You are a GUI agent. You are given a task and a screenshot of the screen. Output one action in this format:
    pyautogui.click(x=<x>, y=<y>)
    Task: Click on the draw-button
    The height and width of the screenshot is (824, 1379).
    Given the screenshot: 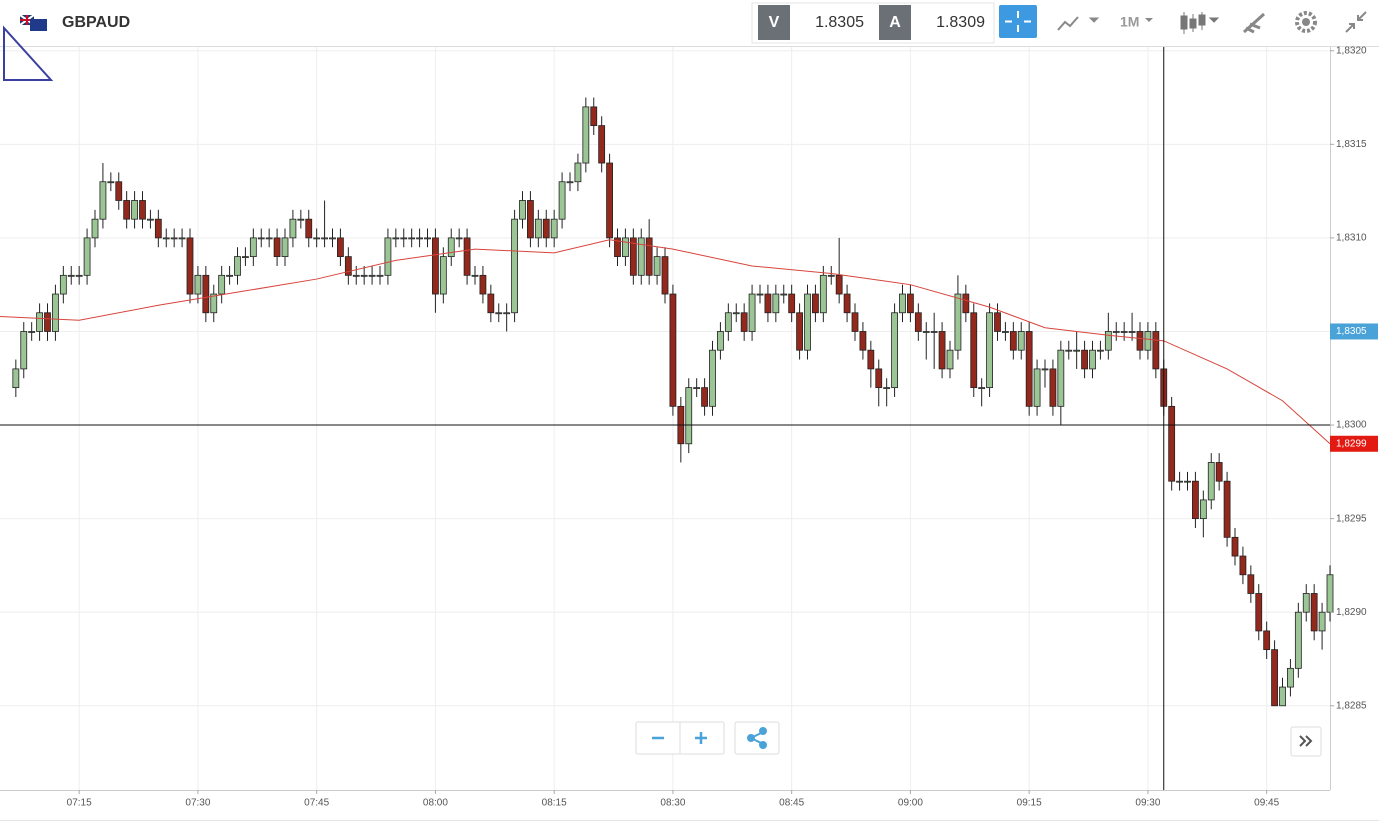 What is the action you would take?
    pyautogui.click(x=1254, y=23)
    